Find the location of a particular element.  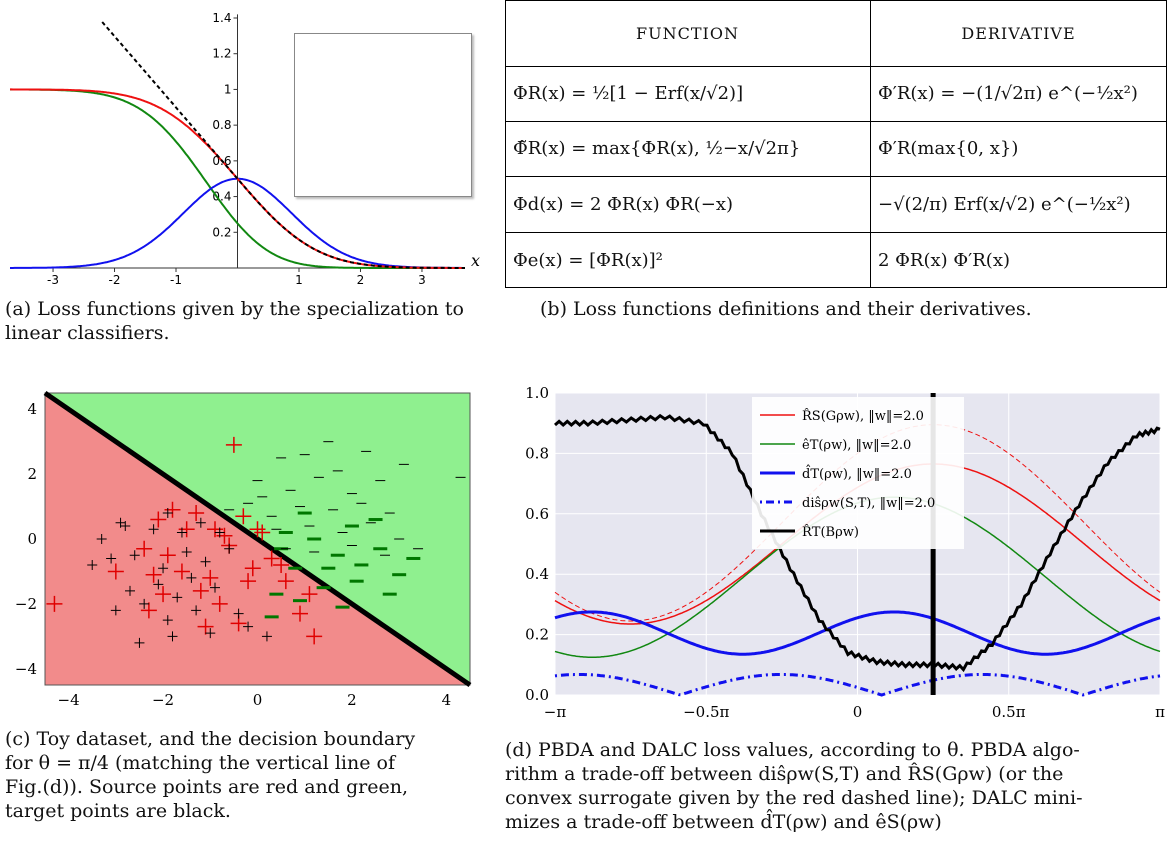

x-tick-label: −2 is located at coordinates (163, 700).